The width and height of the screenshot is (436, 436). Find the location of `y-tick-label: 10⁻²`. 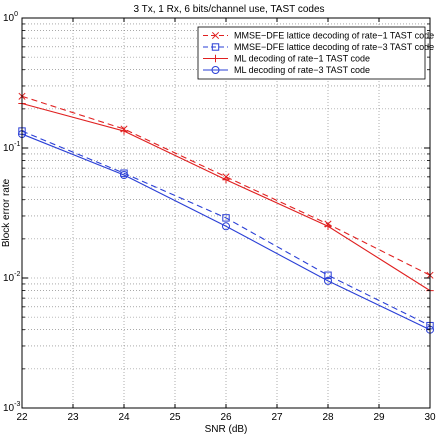

y-tick-label: 10⁻² is located at coordinates (11, 277).